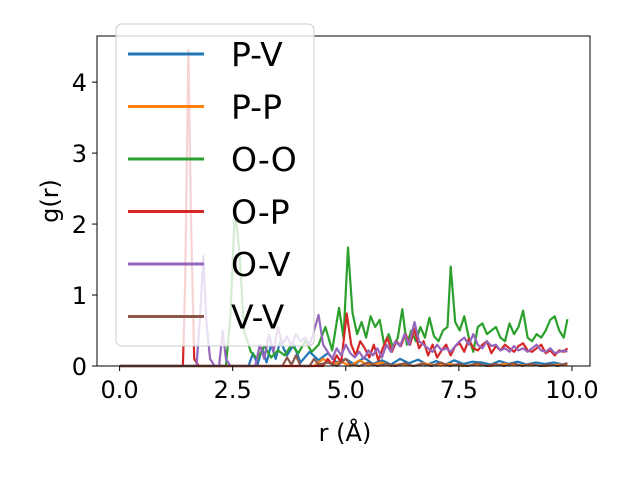 This screenshot has height=480, width=640. I want to click on legend-label: O-V, so click(261, 264).